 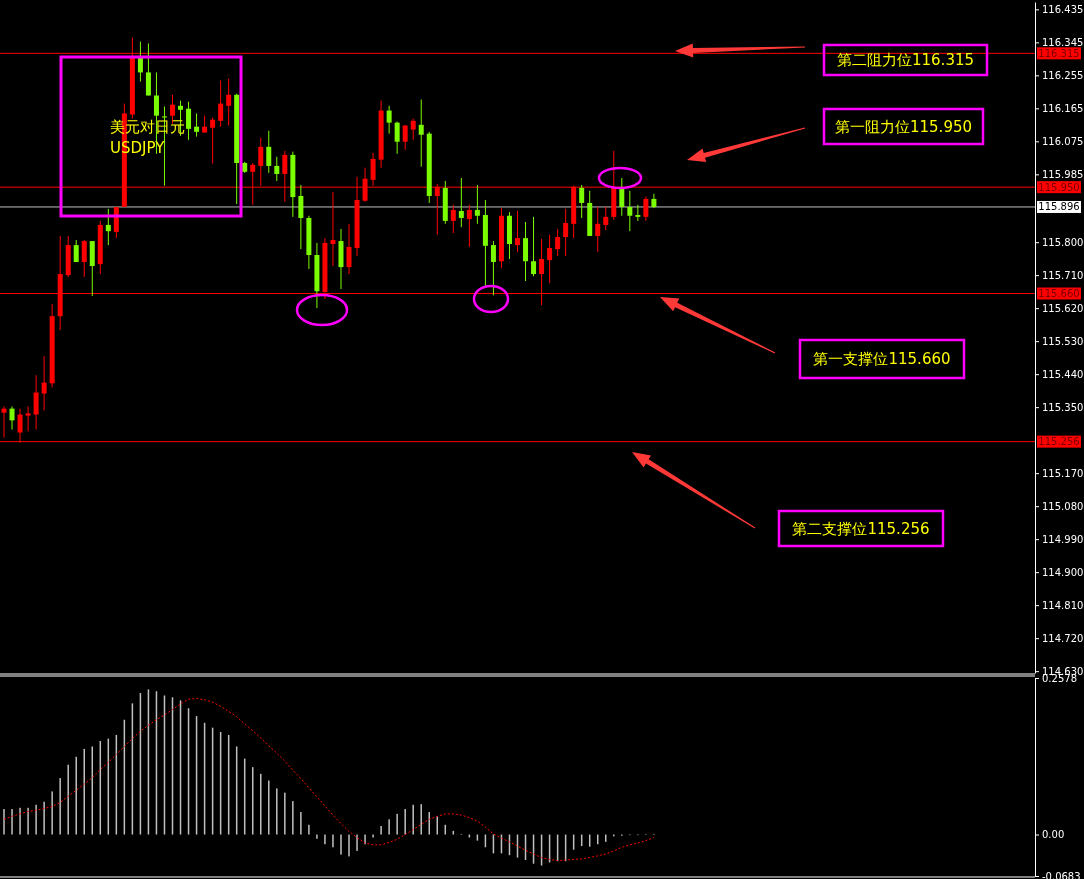 What do you see at coordinates (1063, 175) in the screenshot?
I see `y-tick-label: 115.985` at bounding box center [1063, 175].